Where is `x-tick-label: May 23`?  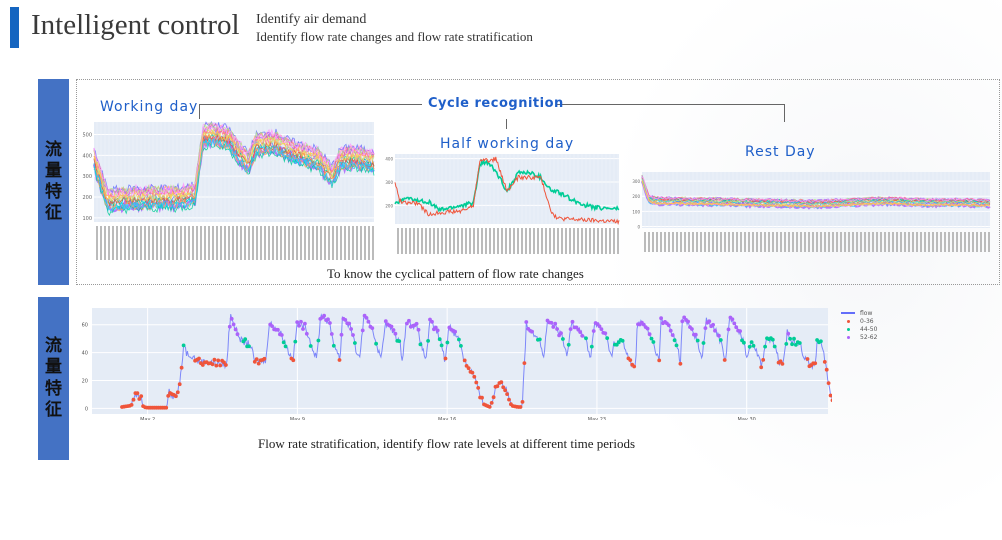
x-tick-label: May 23 is located at coordinates (597, 418).